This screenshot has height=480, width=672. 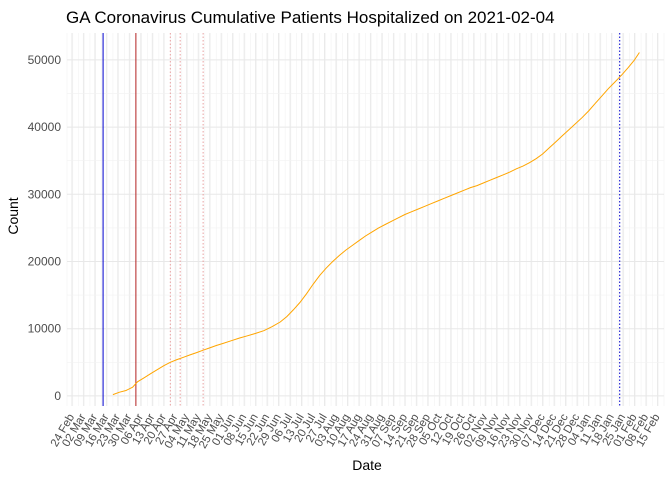 What do you see at coordinates (45, 127) in the screenshot?
I see `y-tick-label: 40000` at bounding box center [45, 127].